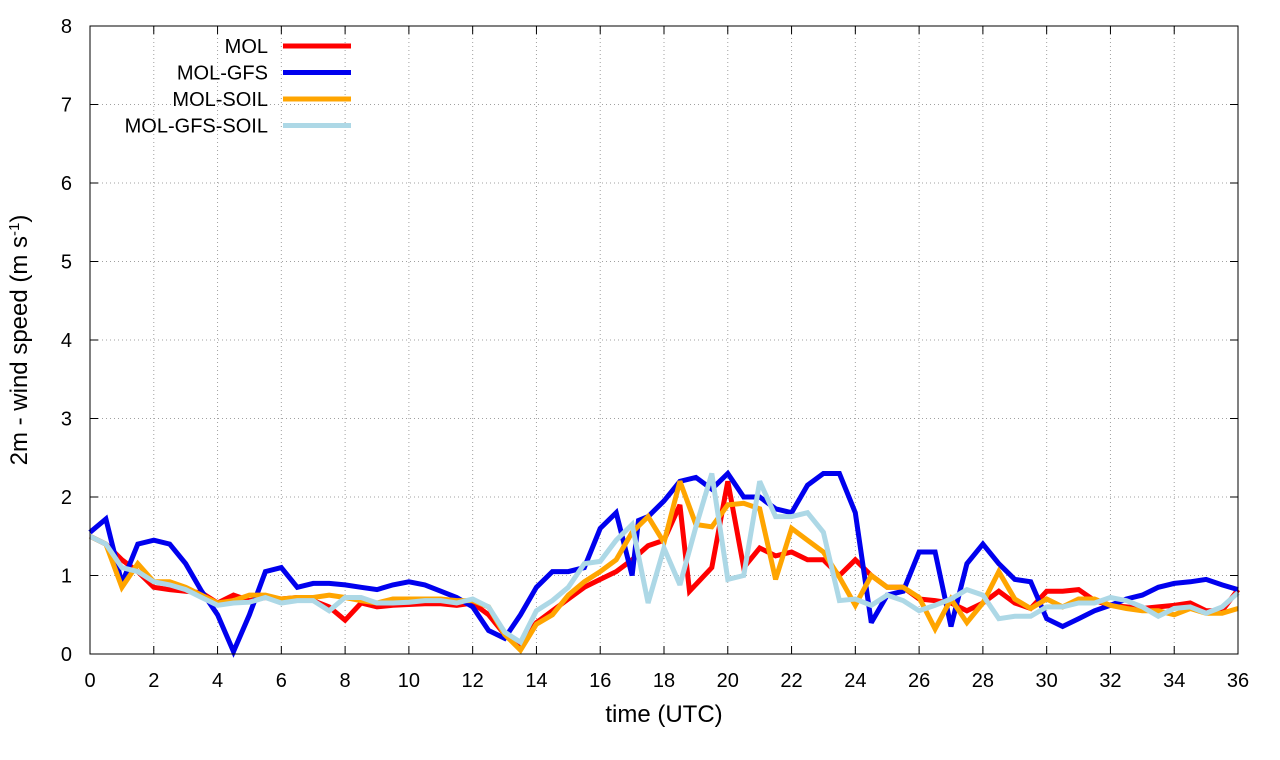 The height and width of the screenshot is (760, 1280). Describe the element at coordinates (1110, 681) in the screenshot. I see `x-tick-label: 32` at that location.